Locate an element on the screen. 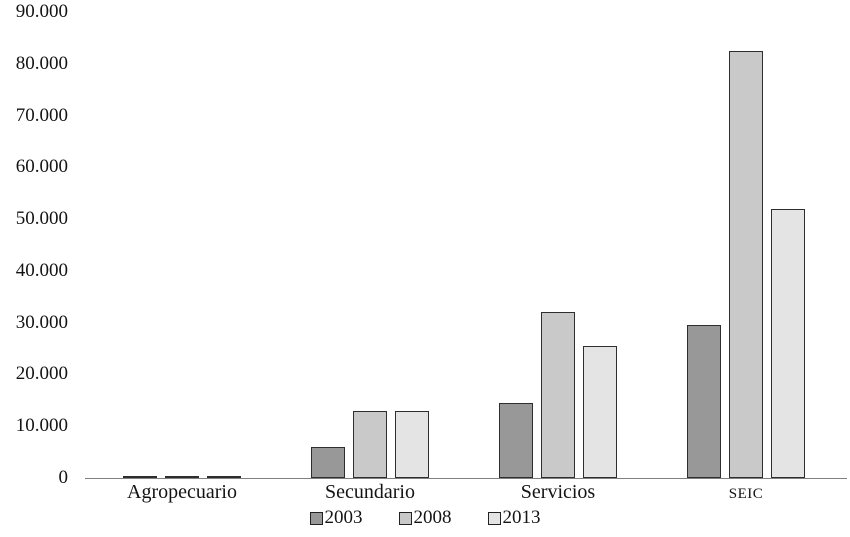 This screenshot has width=850, height=537. legend-item-2003: 2003 is located at coordinates (336, 518).